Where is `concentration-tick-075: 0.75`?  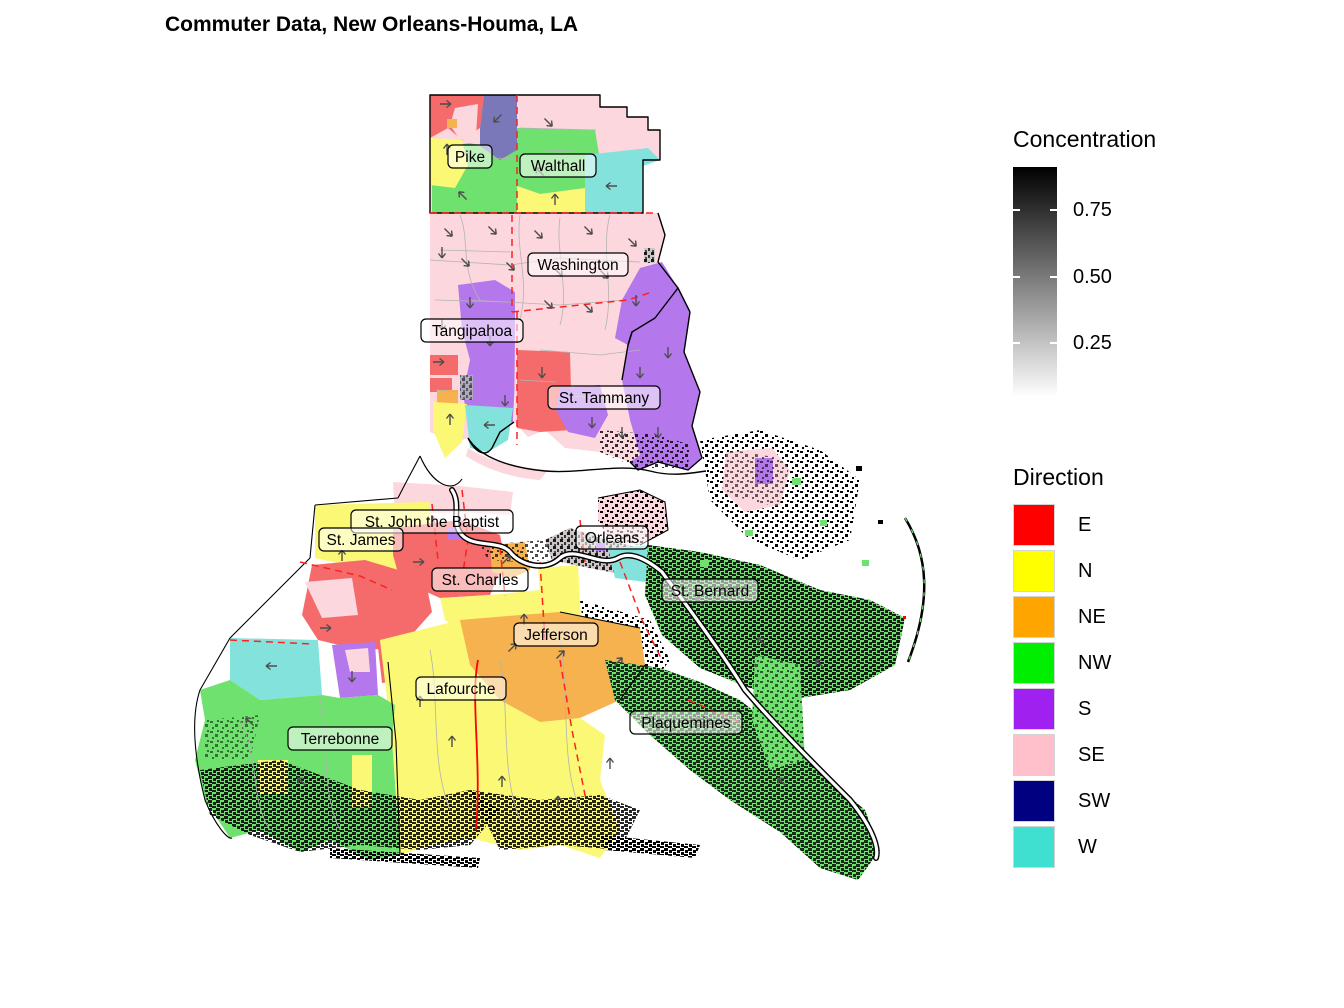 concentration-tick-075: 0.75 is located at coordinates (1092, 210).